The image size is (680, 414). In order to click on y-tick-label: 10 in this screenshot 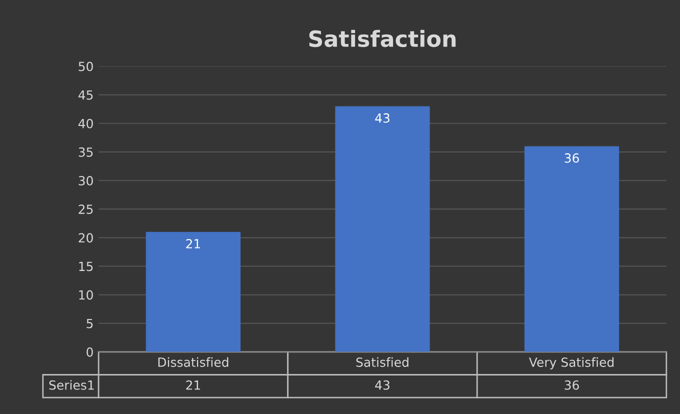, I will do `click(86, 295)`.